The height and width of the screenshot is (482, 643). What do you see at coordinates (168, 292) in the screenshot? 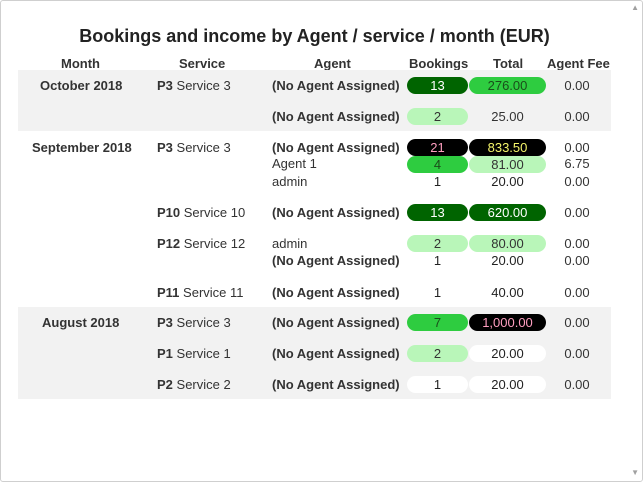
I see `service-code: P11` at bounding box center [168, 292].